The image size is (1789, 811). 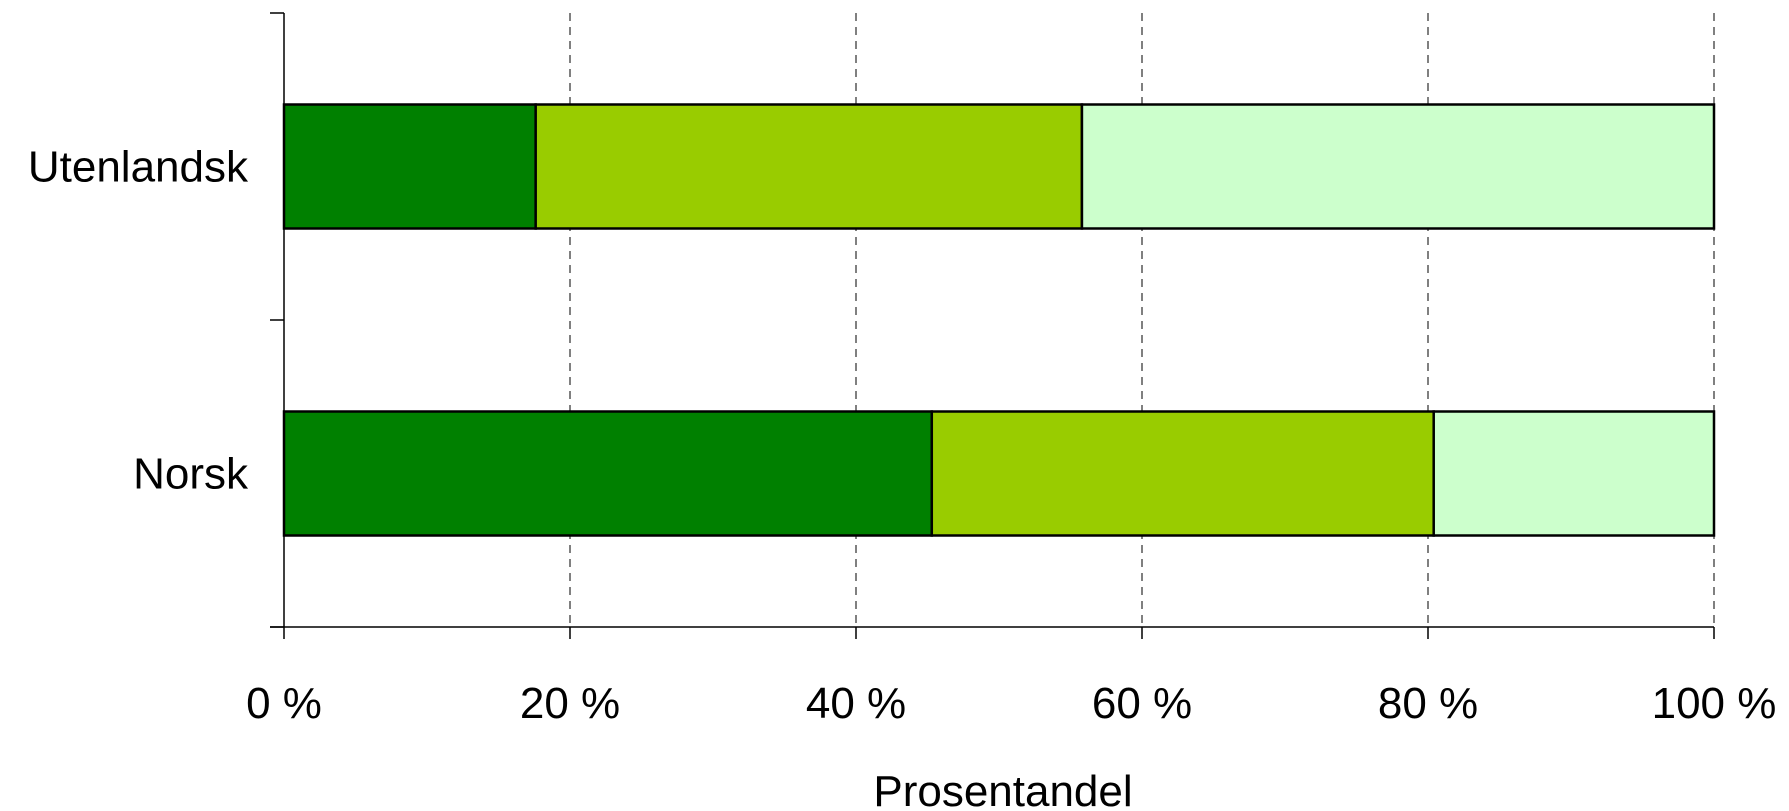 I want to click on x-tick-label: 0 %, so click(x=284, y=703).